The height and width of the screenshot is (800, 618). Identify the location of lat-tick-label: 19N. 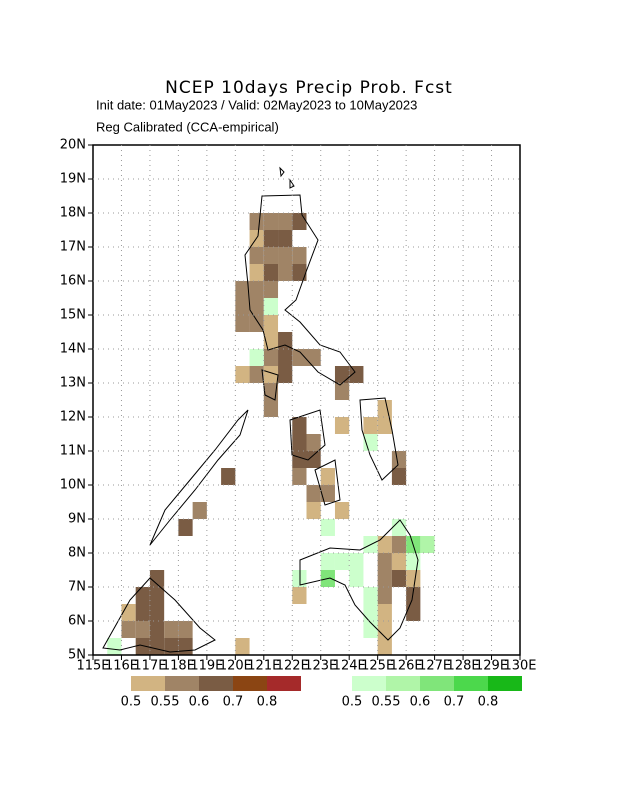
(73, 179).